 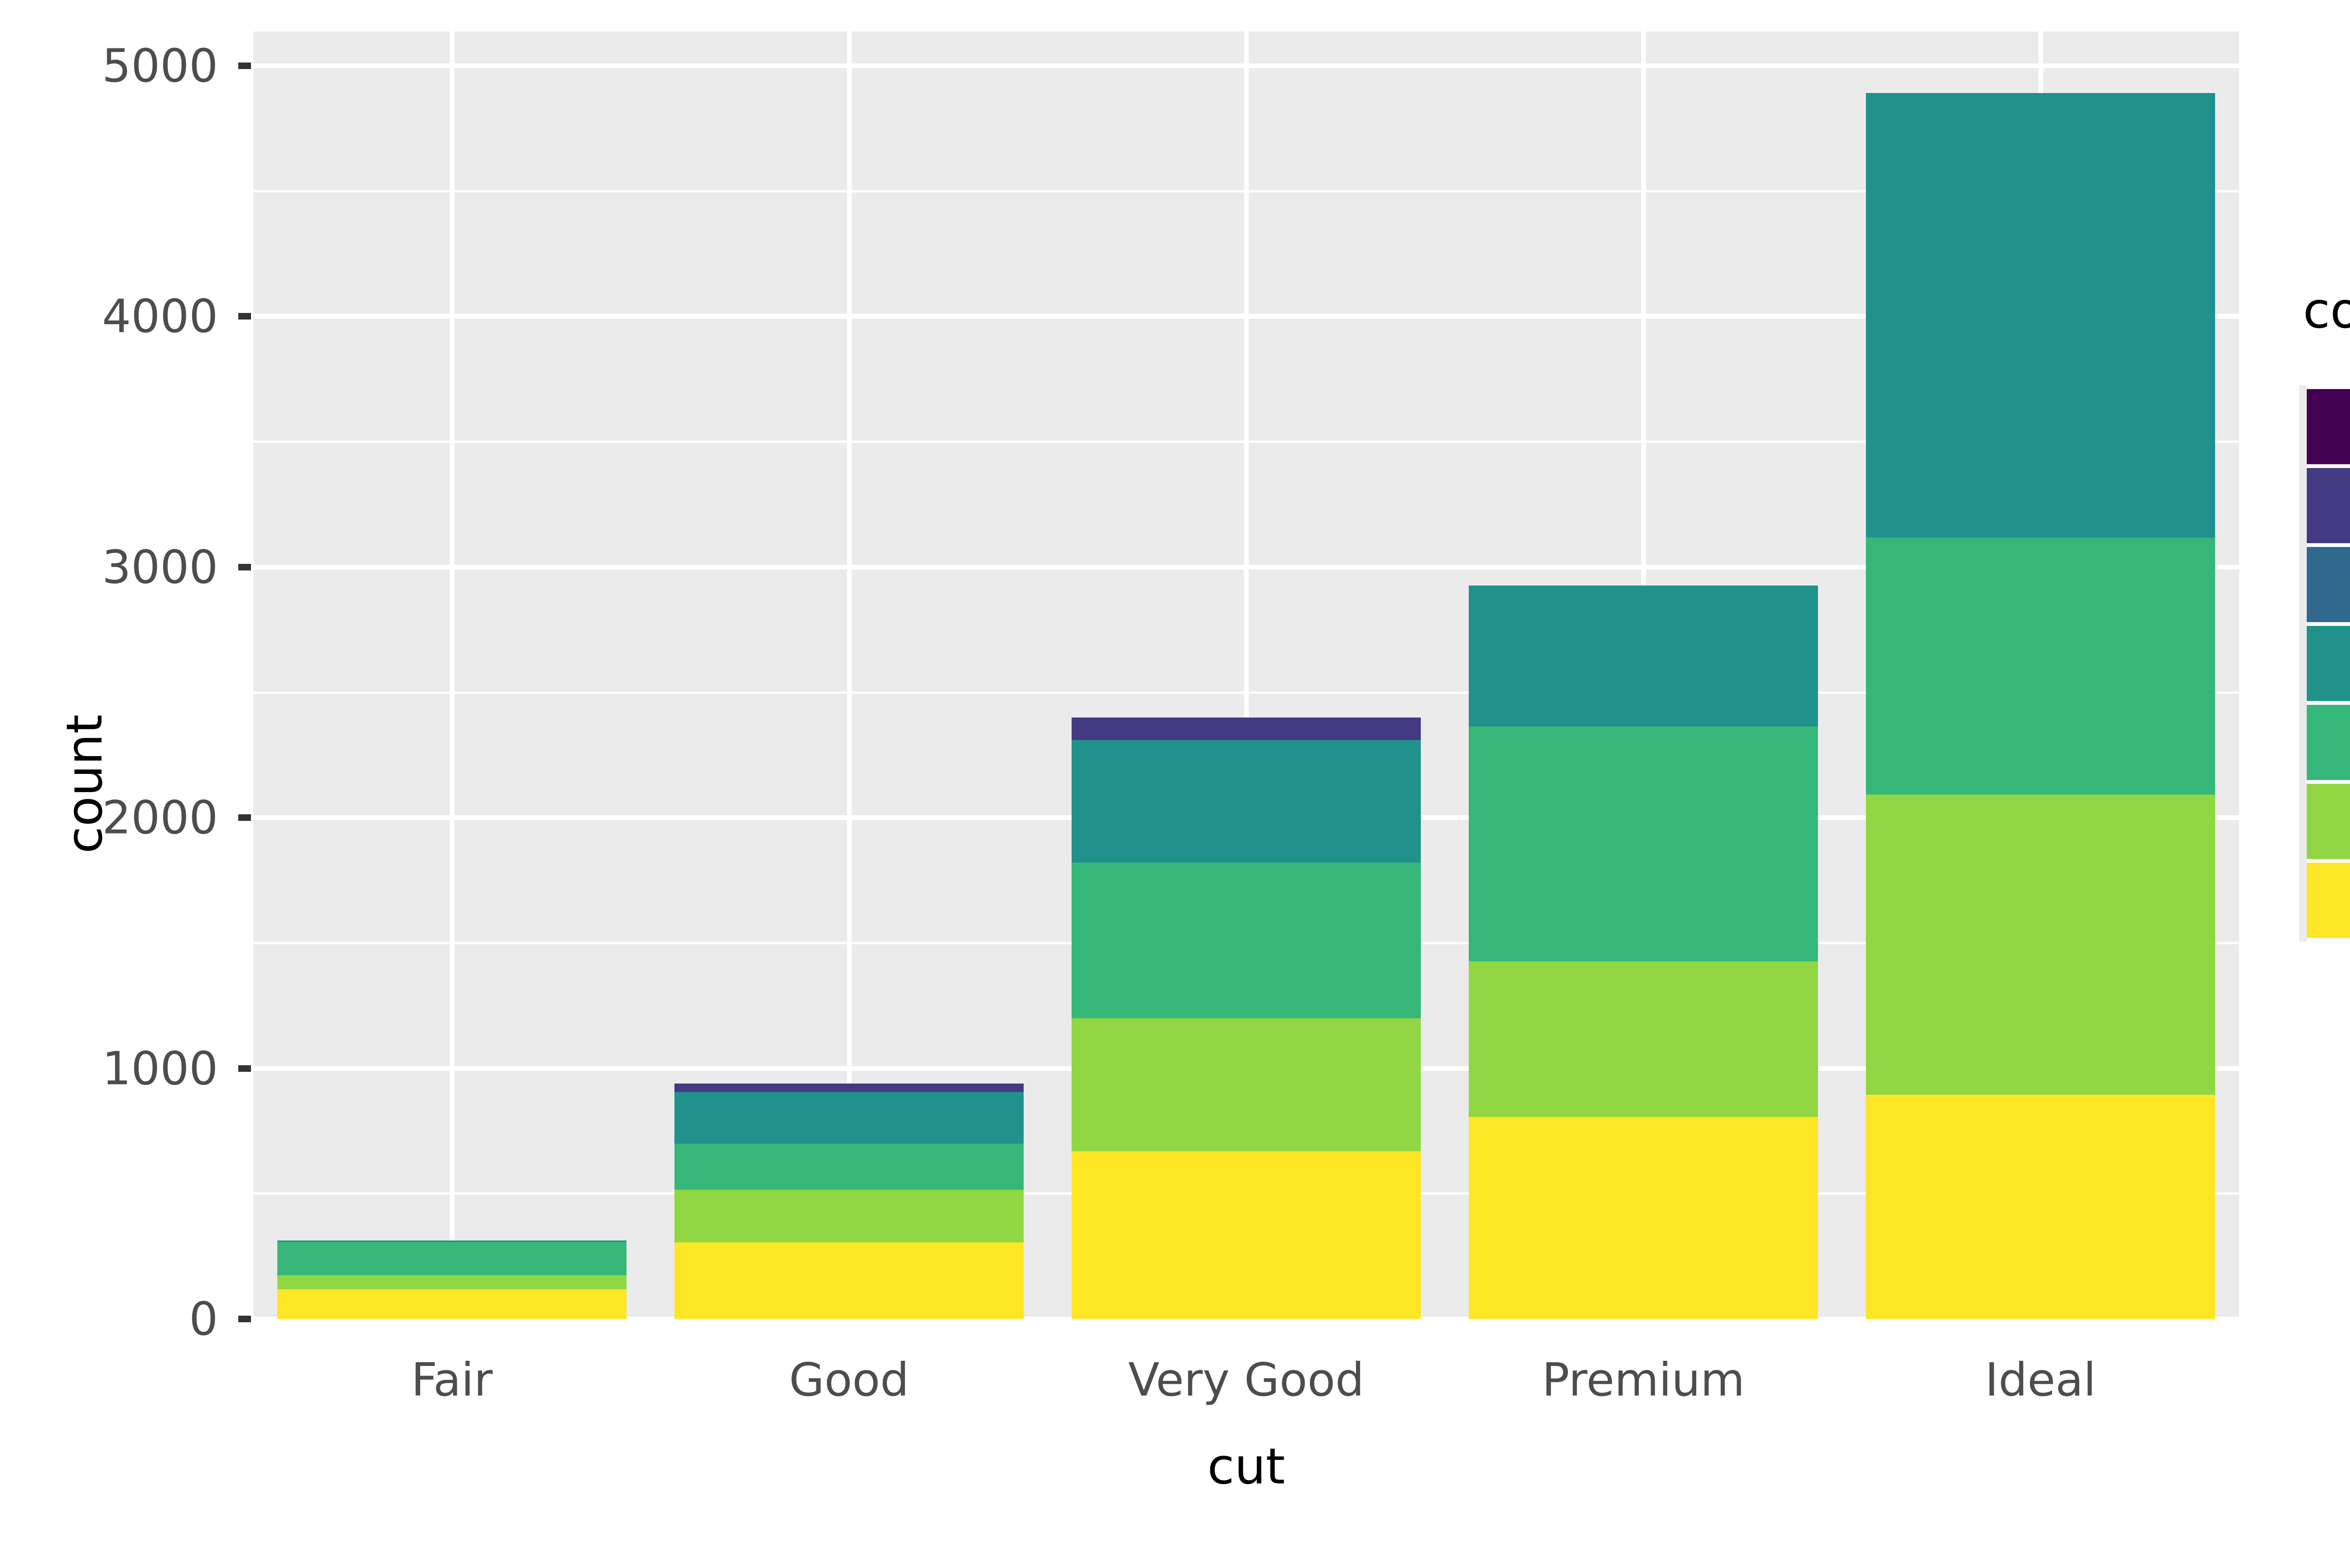 I want to click on y-tick-label: 1000, so click(x=160, y=1068).